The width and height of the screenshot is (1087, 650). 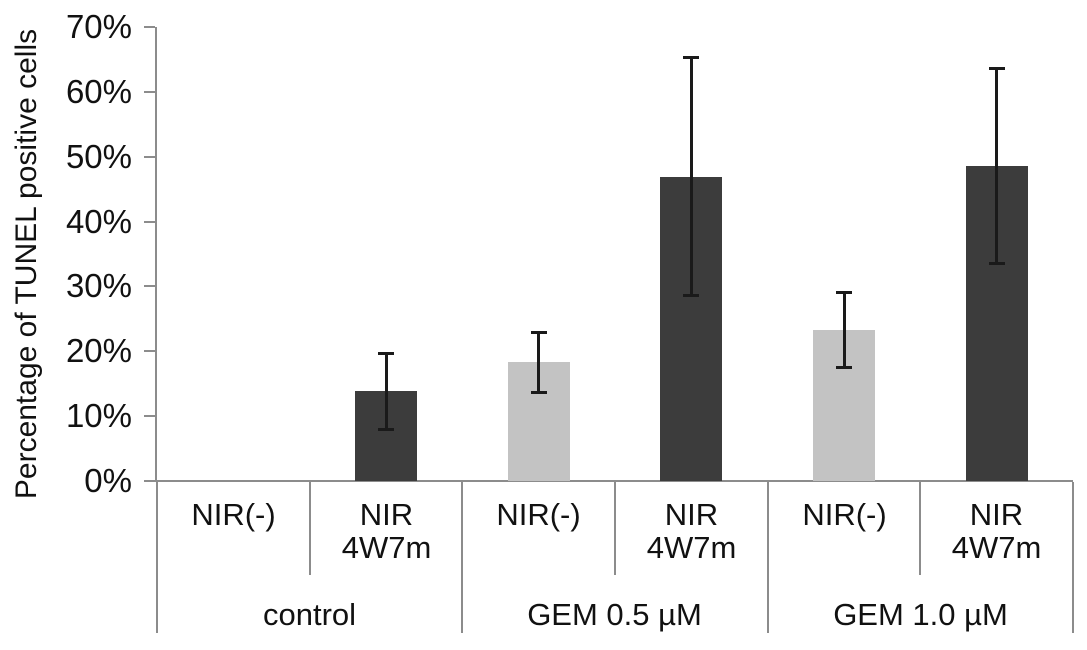 I want to click on group-label: control, so click(x=309, y=614).